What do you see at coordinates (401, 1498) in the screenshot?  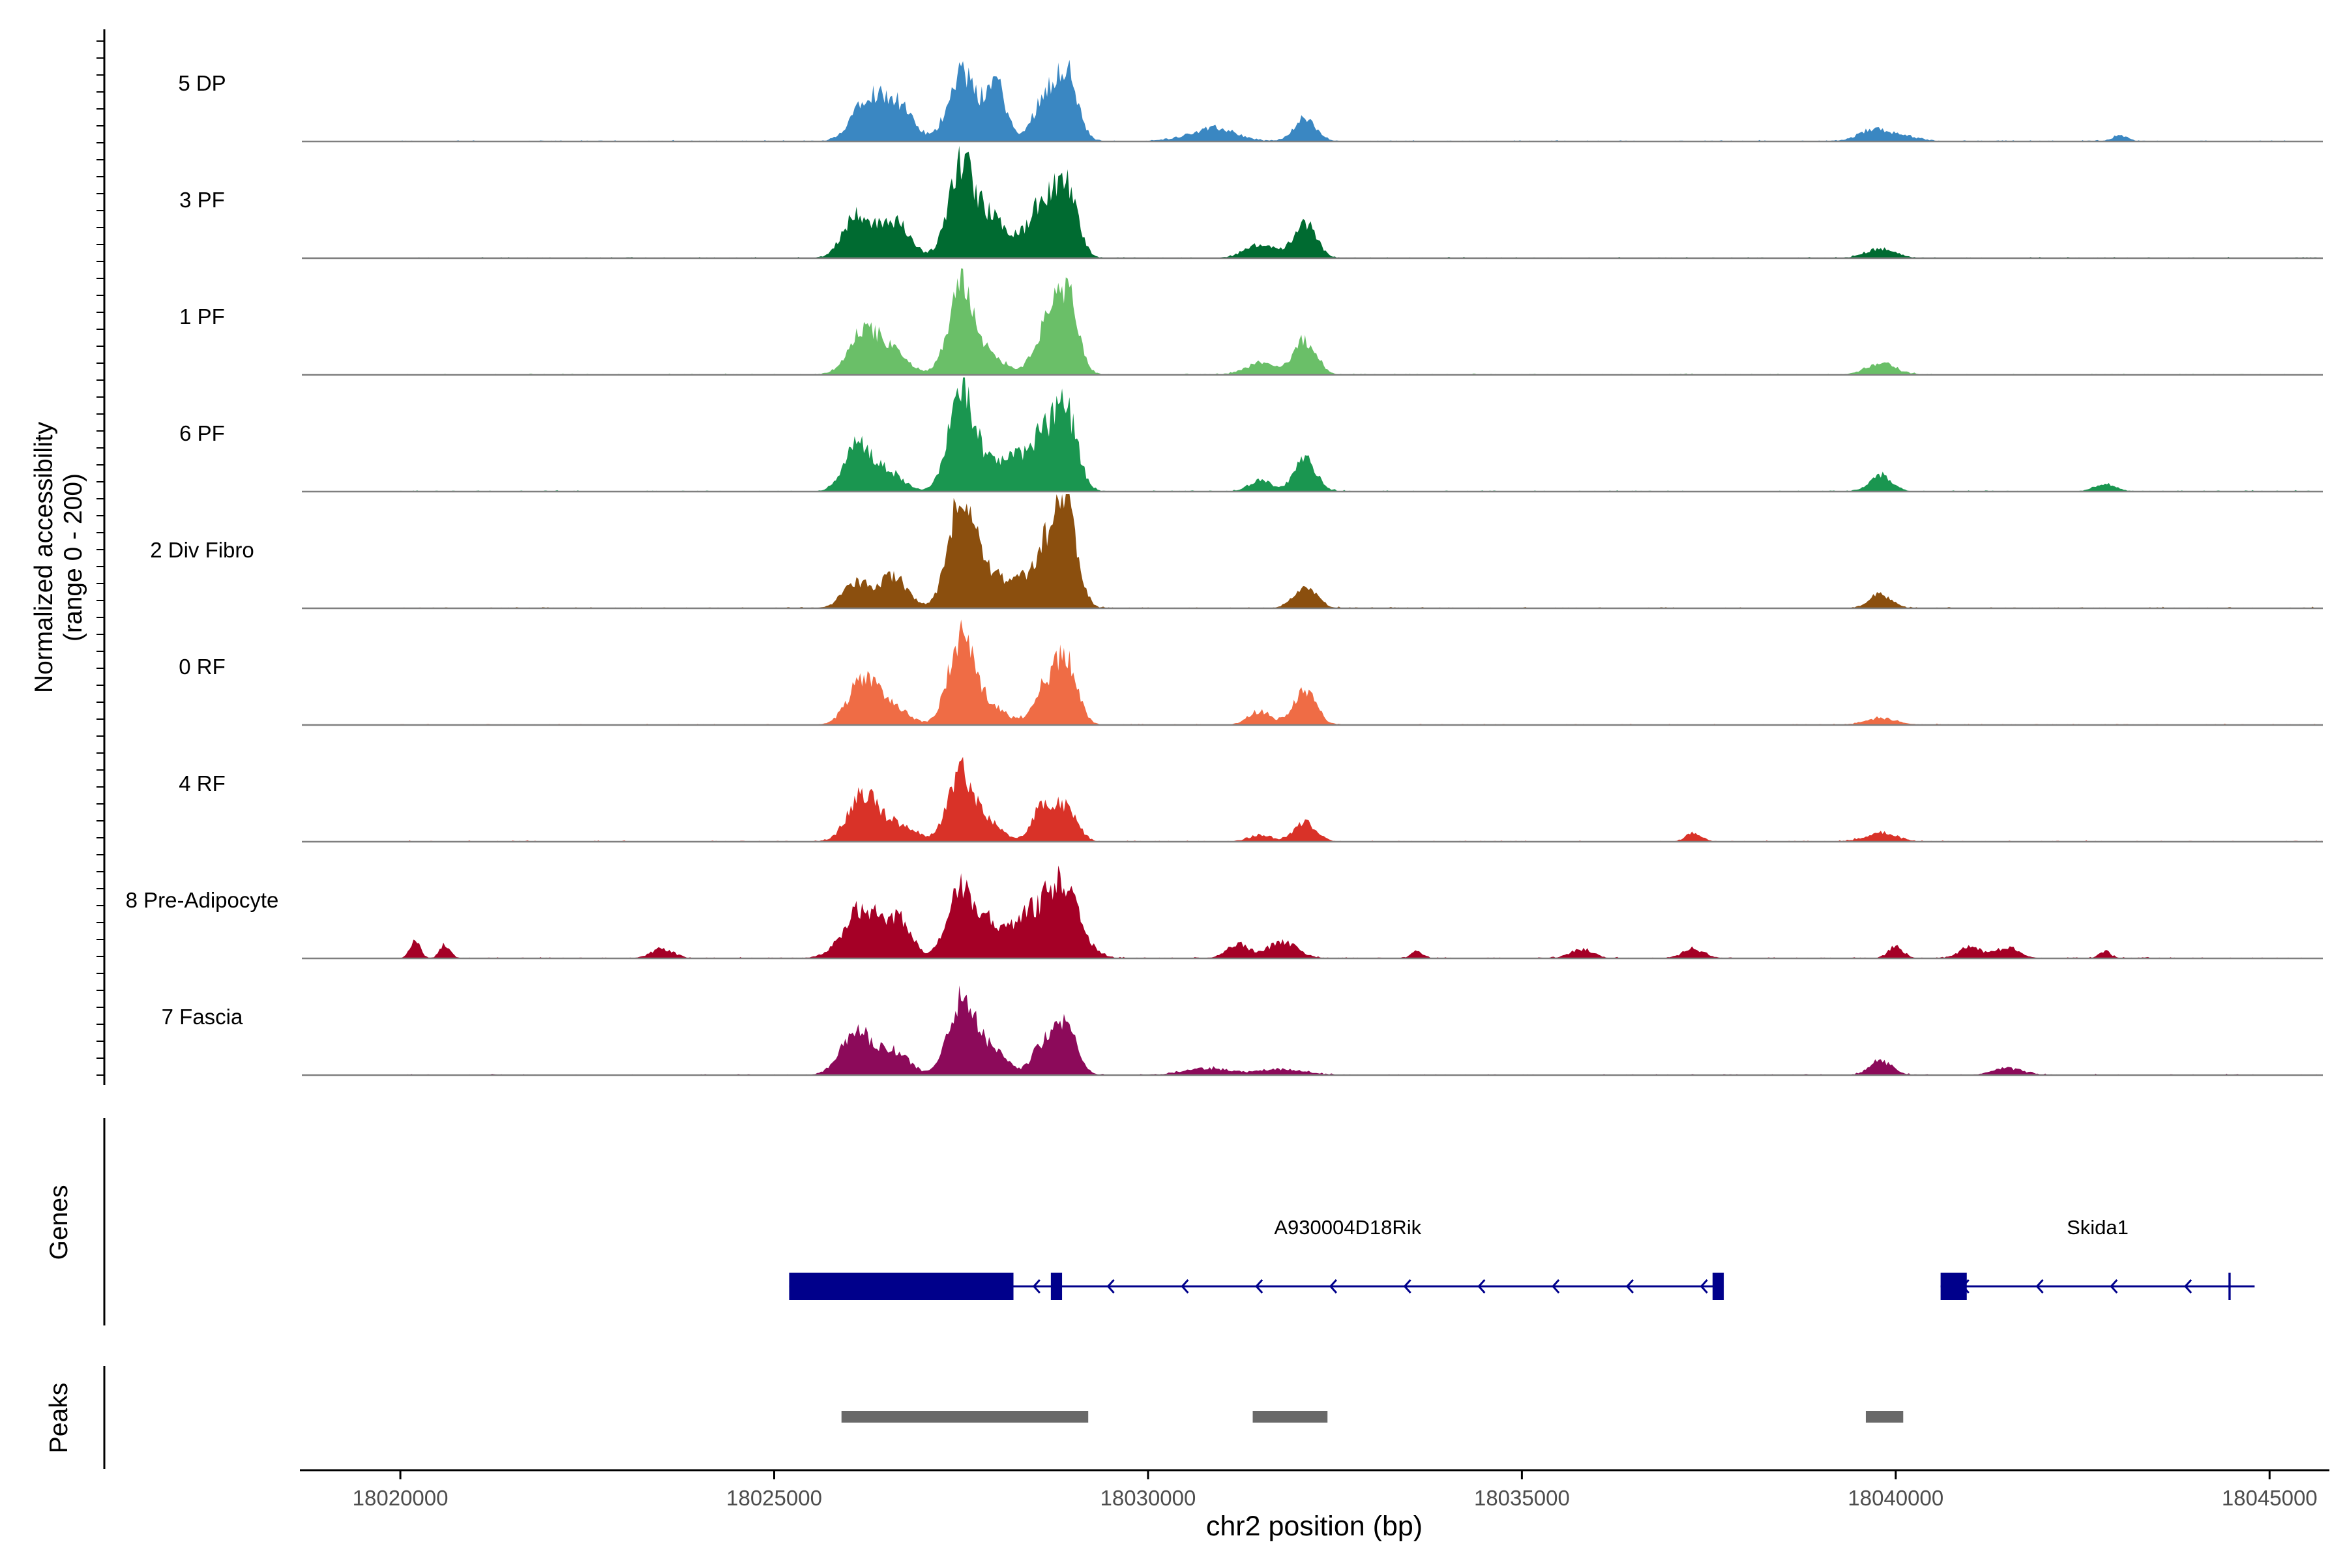 I see `x-tick-label: 18020000` at bounding box center [401, 1498].